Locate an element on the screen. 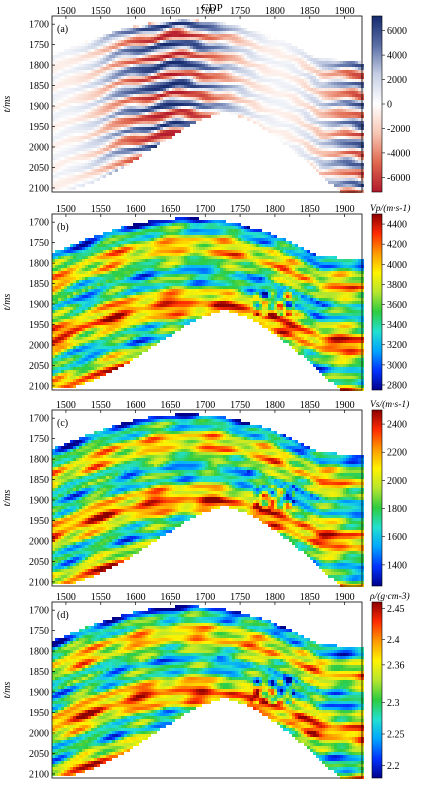 This screenshot has width=423, height=786. colorbar-tick-label: 0 is located at coordinates (389, 105).